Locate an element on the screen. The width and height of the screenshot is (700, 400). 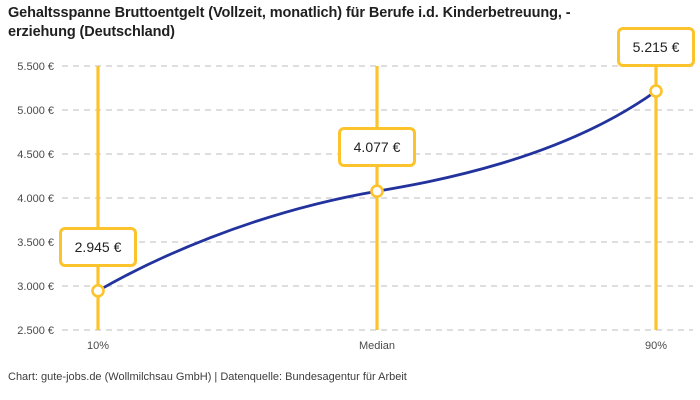
y-axis-tick-label: 5.000 € is located at coordinates (35, 111).